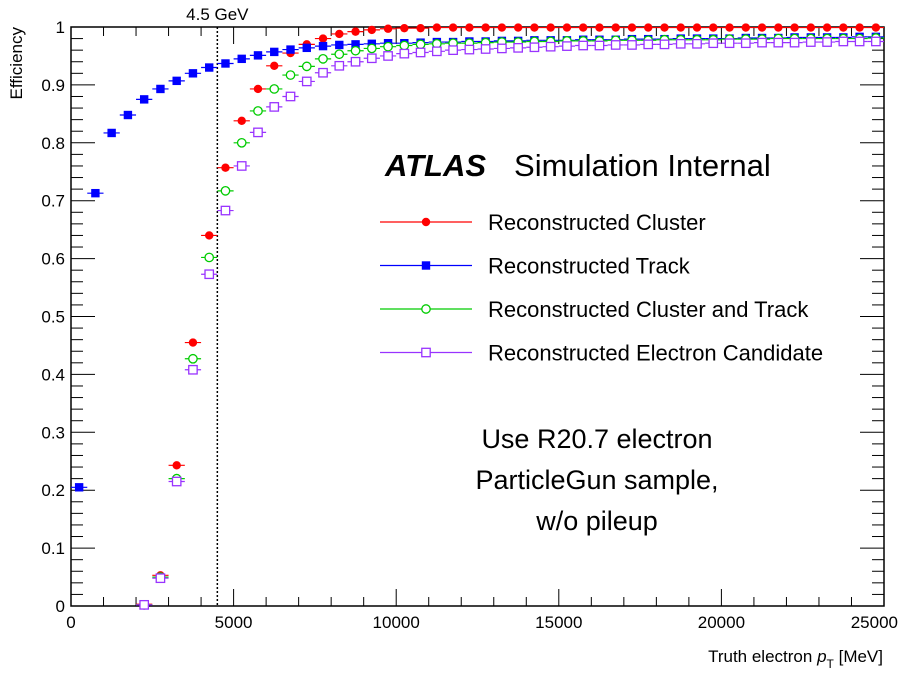 The height and width of the screenshot is (673, 919). What do you see at coordinates (558, 622) in the screenshot?
I see `x-tick-label: 15000` at bounding box center [558, 622].